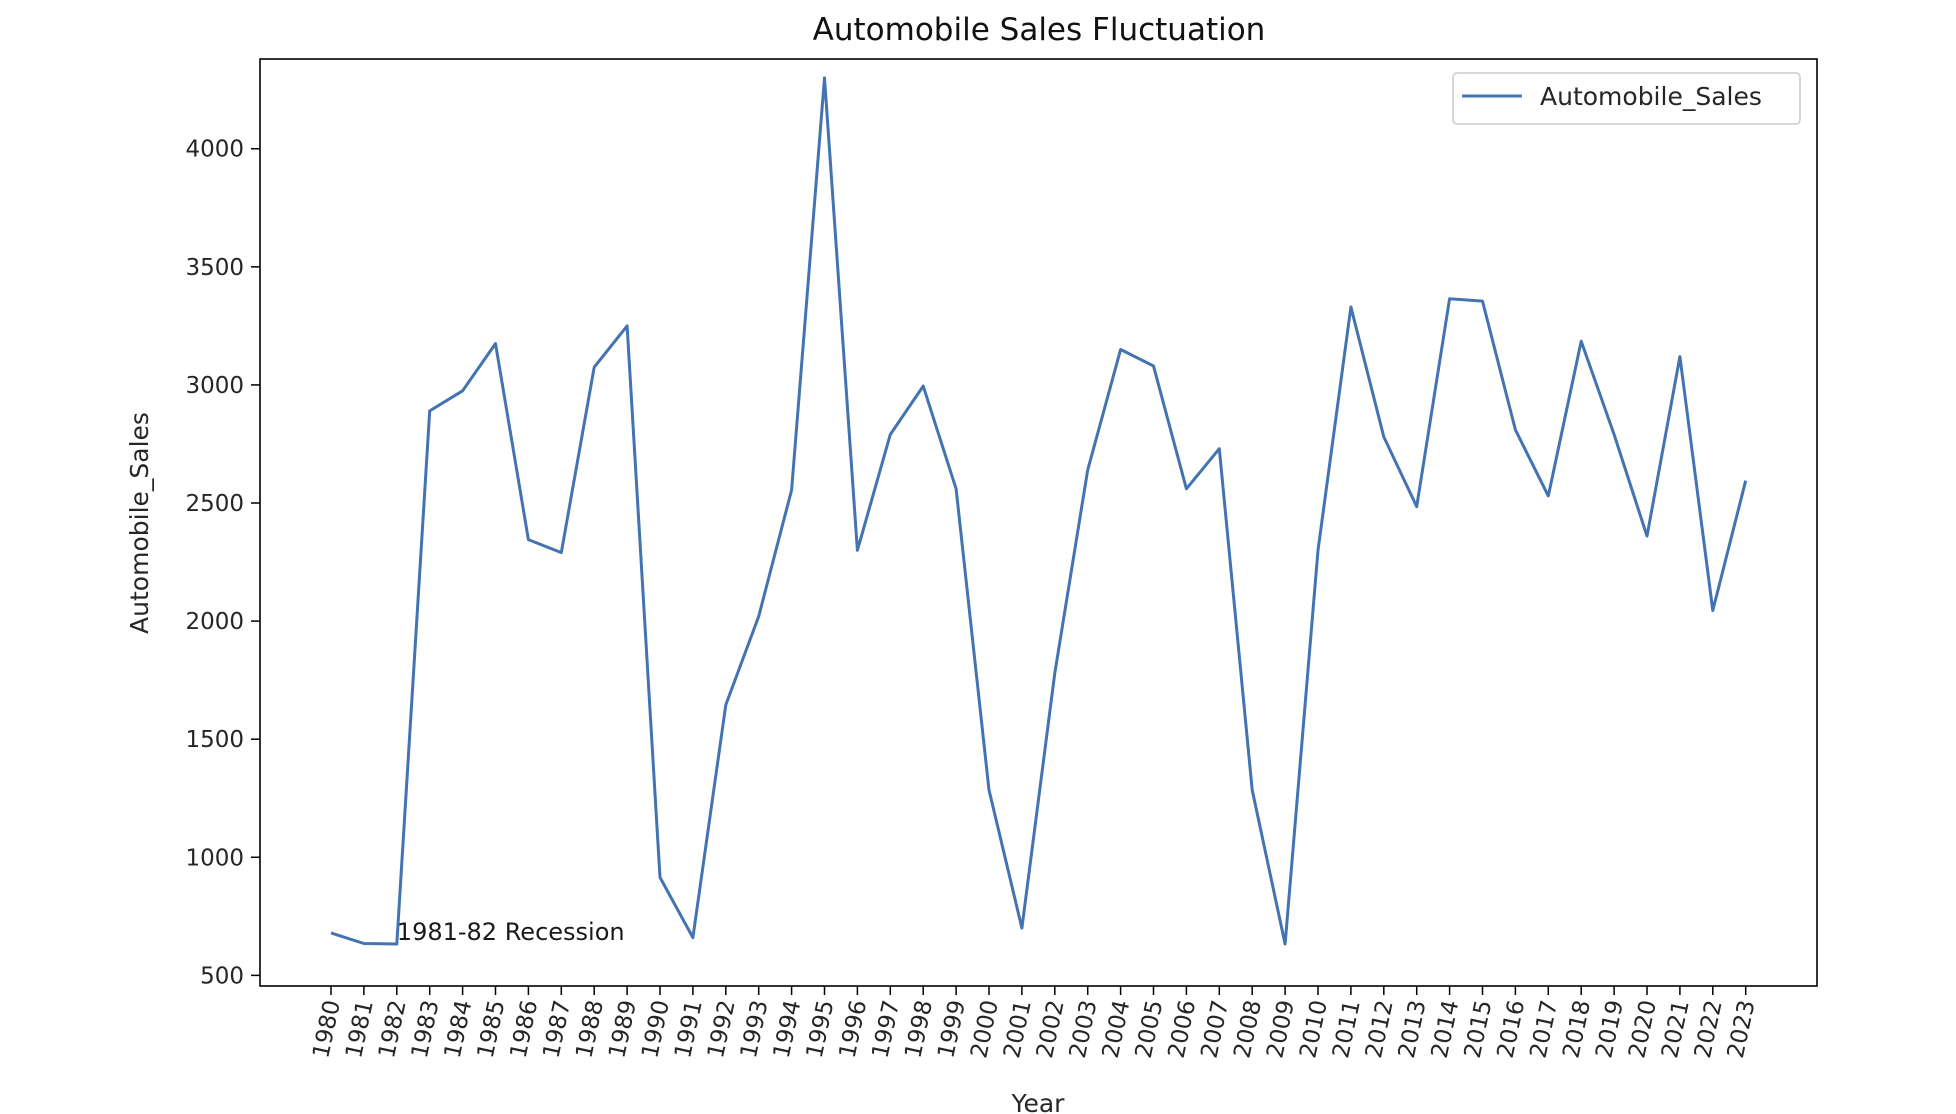  I want to click on x-tick-label: 2016, so click(1512, 1029).